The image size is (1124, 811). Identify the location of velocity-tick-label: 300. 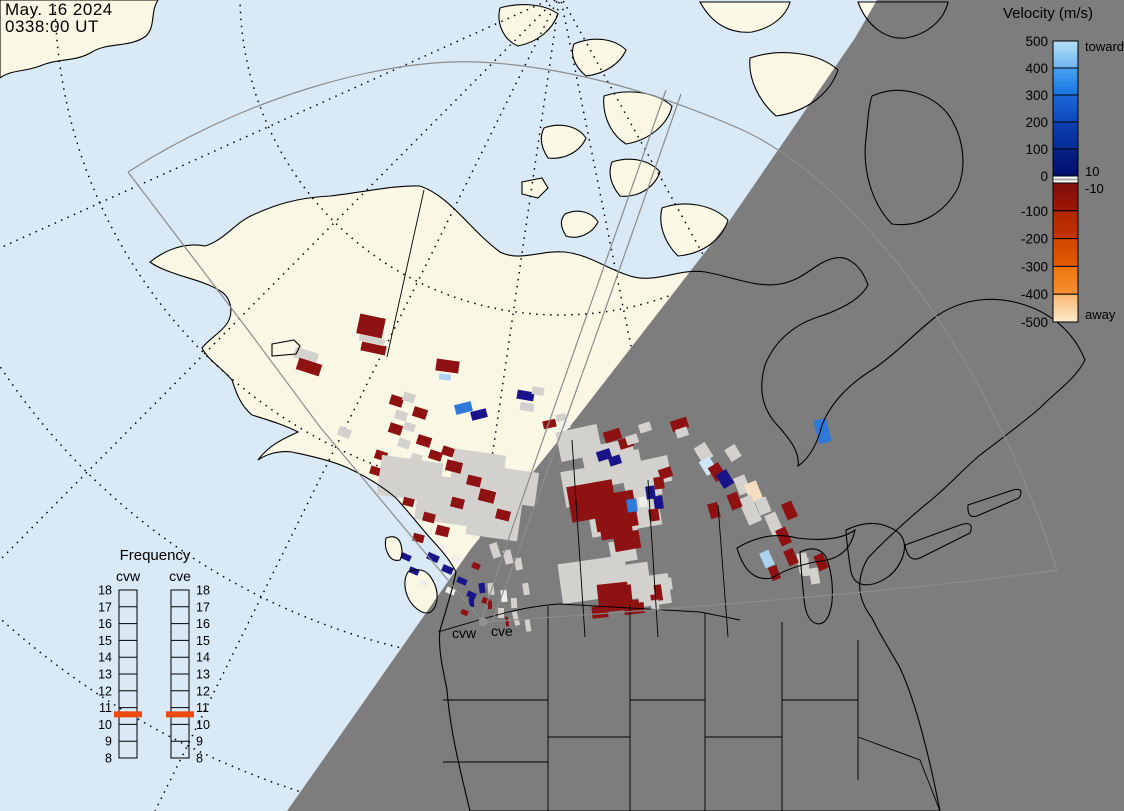
(1036, 95).